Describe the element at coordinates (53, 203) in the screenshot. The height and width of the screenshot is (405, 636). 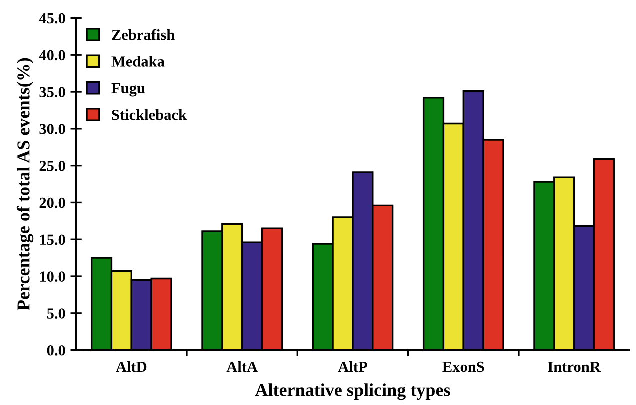
I see `y-tick-label: 20.0` at that location.